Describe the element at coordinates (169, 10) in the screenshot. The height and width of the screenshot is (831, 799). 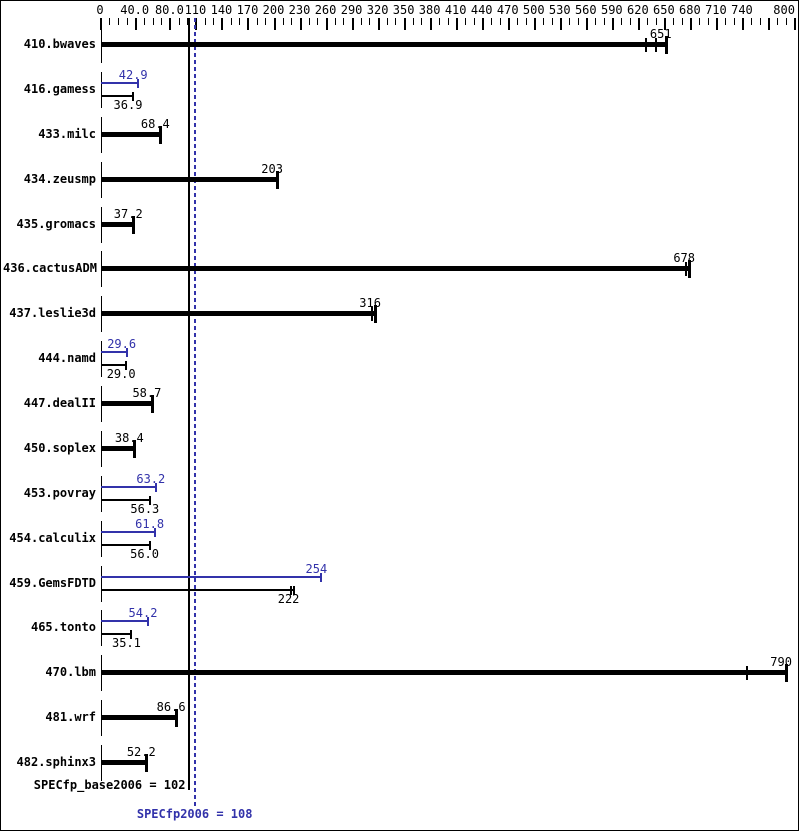
I see `axis-tick-label: 80.0` at that location.